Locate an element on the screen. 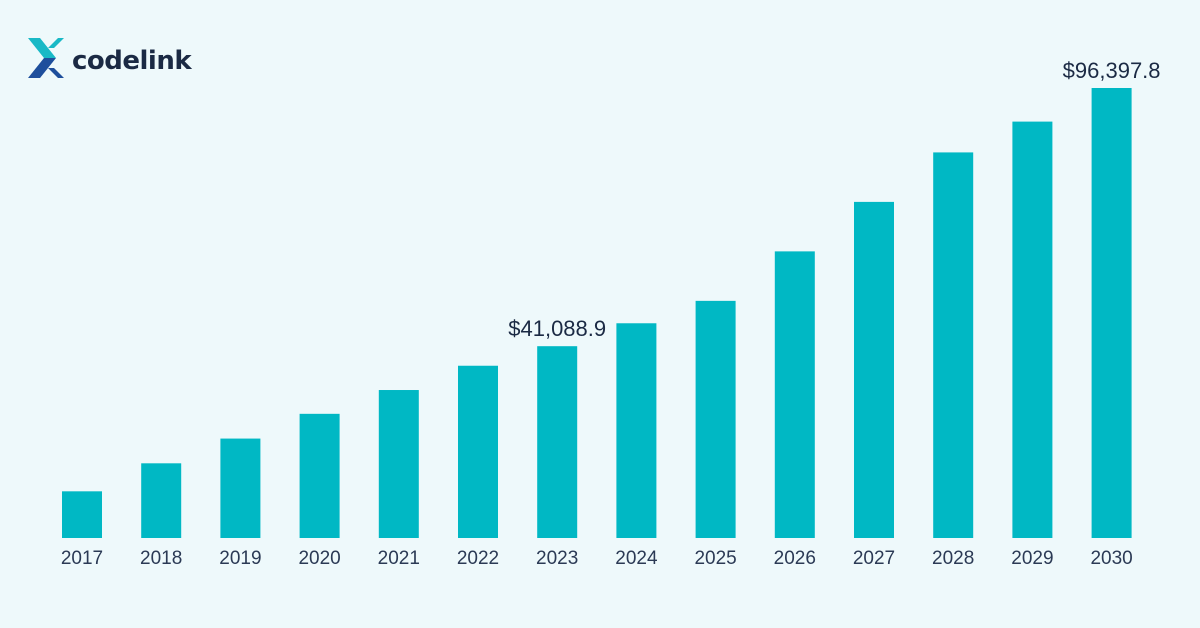  bar-2025 is located at coordinates (715, 419).